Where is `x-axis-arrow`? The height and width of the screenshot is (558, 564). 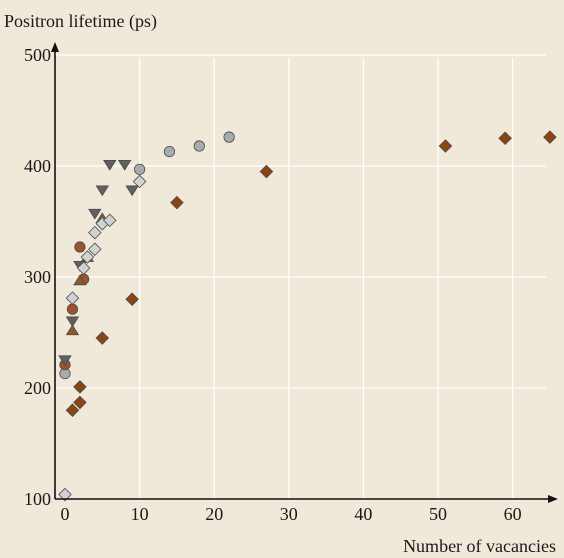 x-axis-arrow is located at coordinates (553, 499).